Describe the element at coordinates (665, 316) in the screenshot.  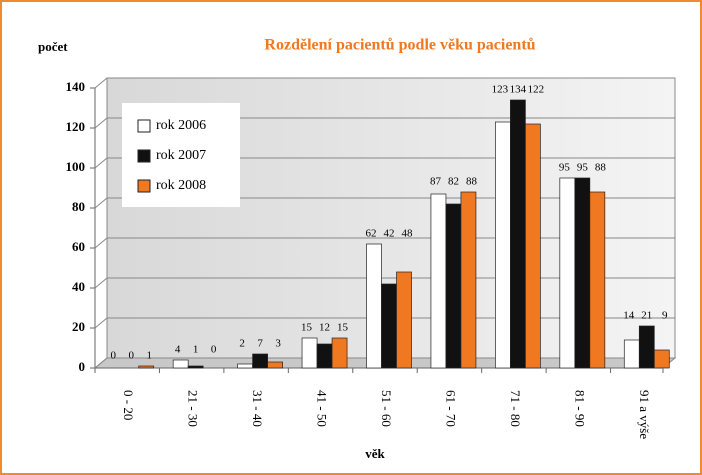
I see `value-label: 9` at that location.